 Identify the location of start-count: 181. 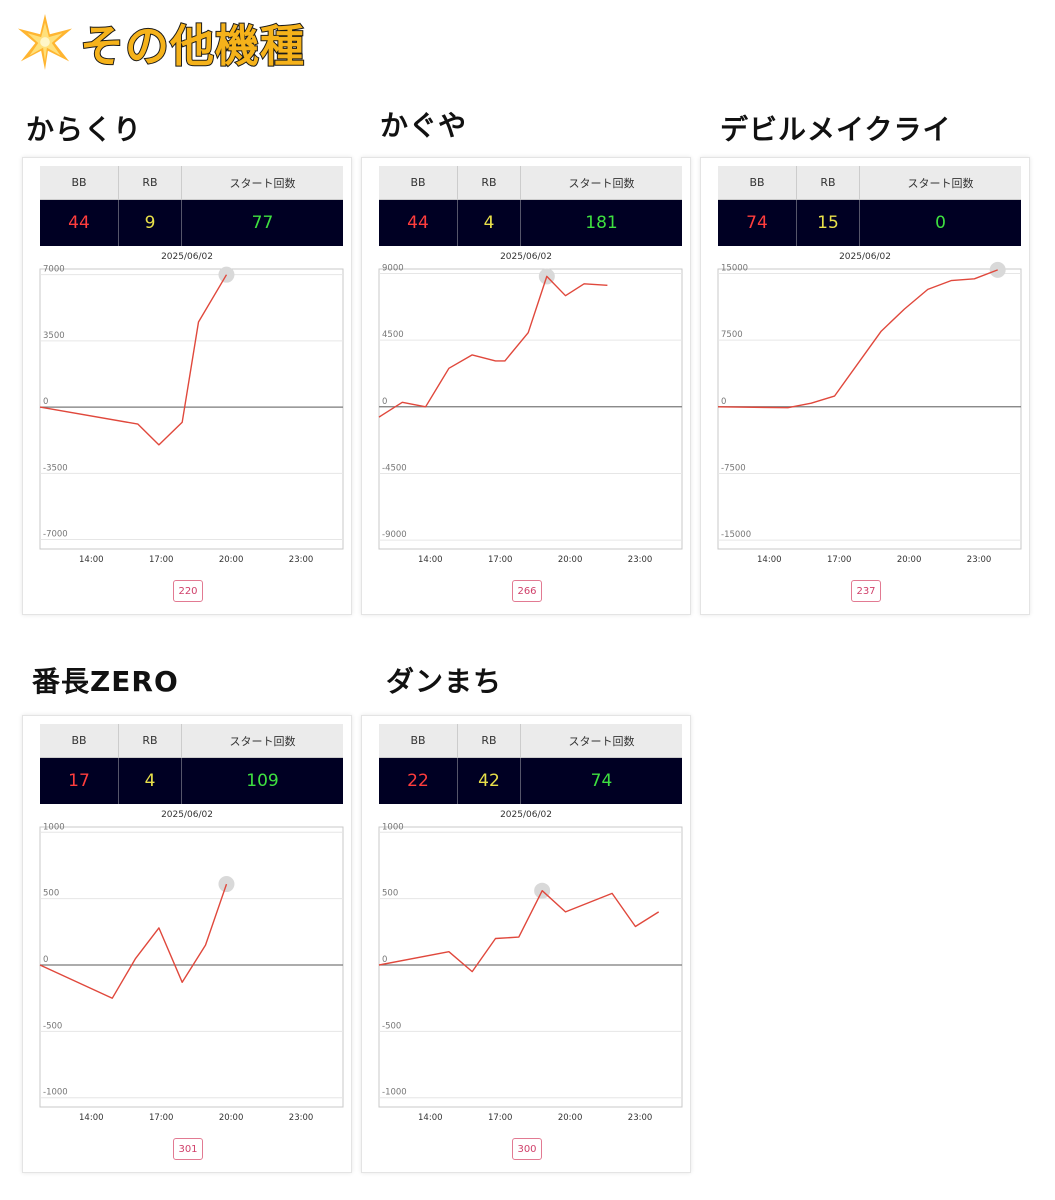
(601, 223).